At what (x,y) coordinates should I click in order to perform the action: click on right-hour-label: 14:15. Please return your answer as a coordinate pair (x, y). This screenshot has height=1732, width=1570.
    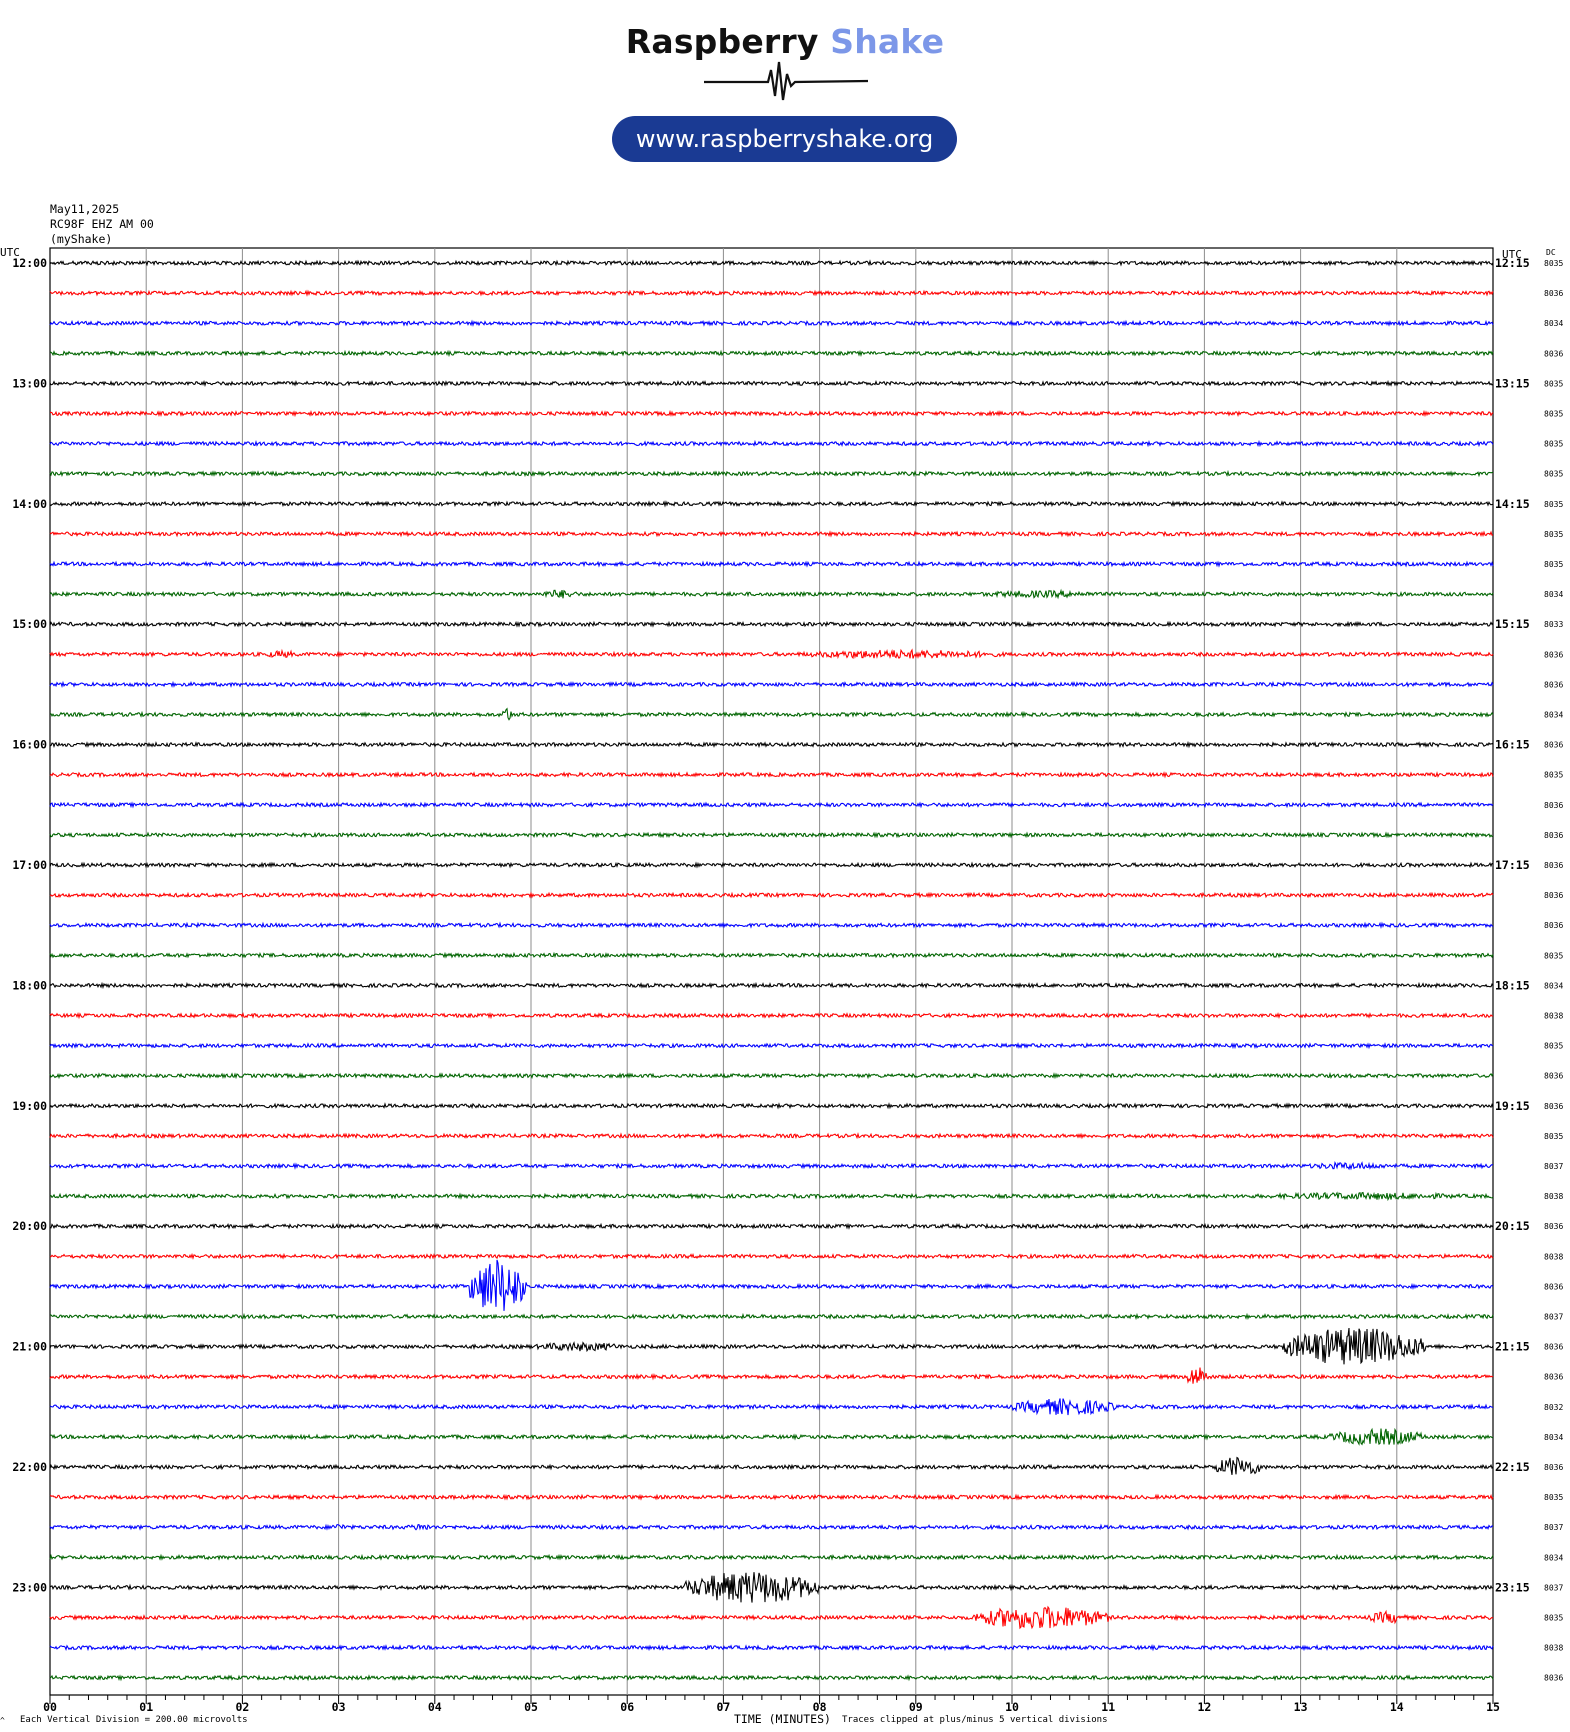
    Looking at the image, I should click on (1512, 504).